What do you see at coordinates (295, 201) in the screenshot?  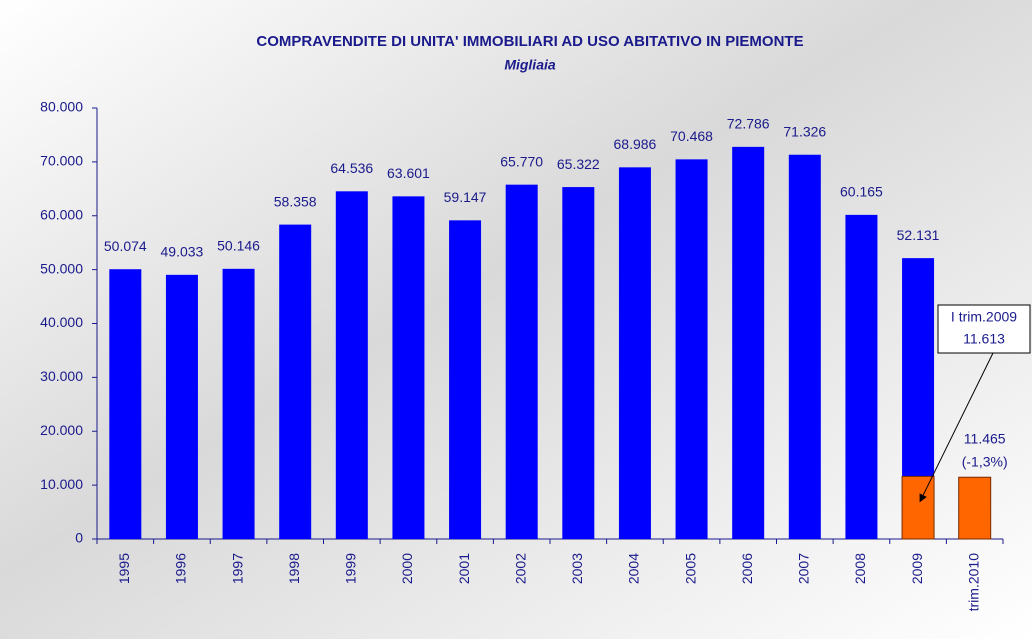 I see `value-label: 58.358` at bounding box center [295, 201].